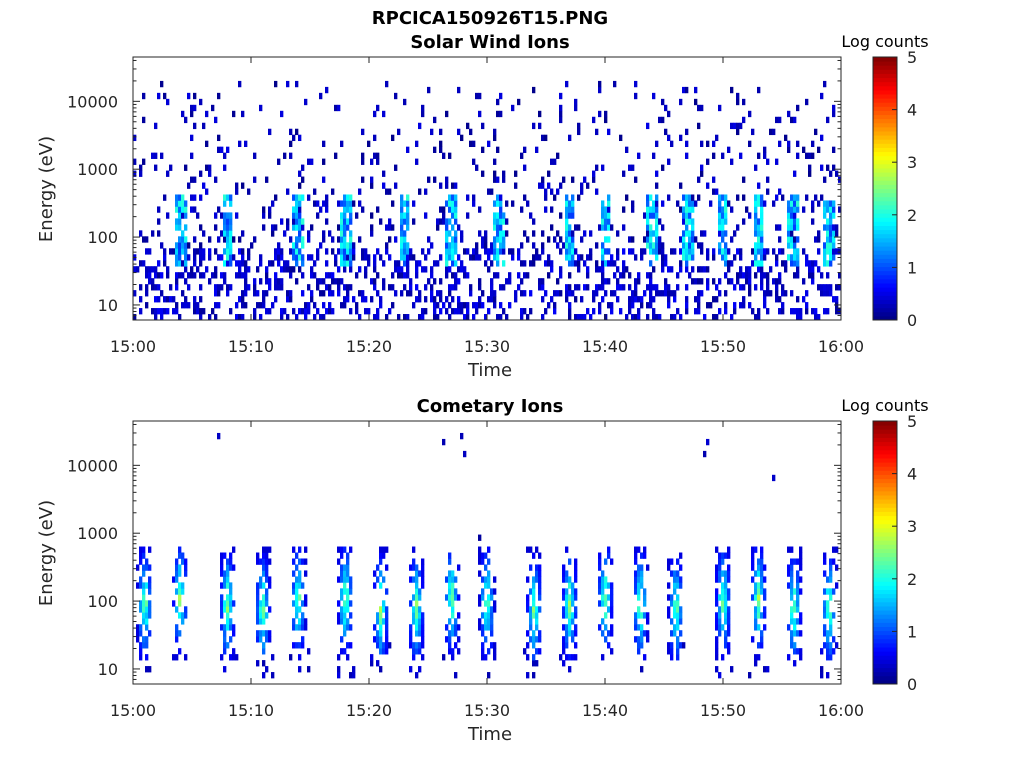 Image resolution: width=1024 pixels, height=768 pixels. I want to click on y-tick-label: 100, so click(102, 601).